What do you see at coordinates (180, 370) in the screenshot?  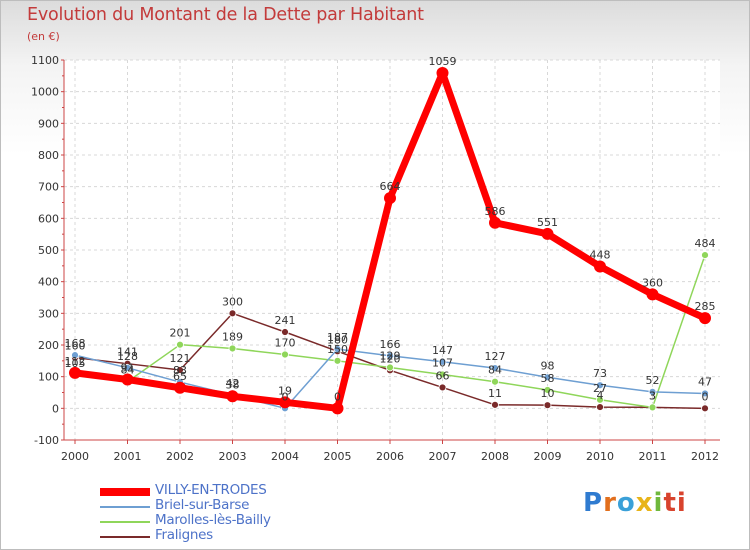 I see `data-label-1: 83` at bounding box center [180, 370].